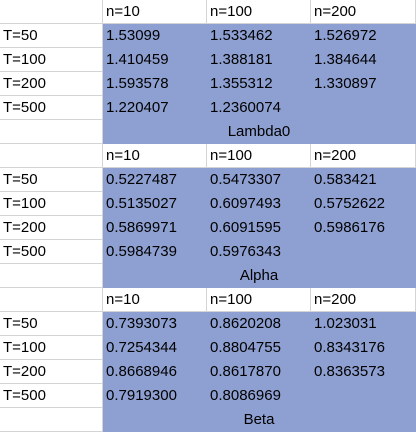 The height and width of the screenshot is (432, 416). I want to click on value-cell: 1.384644, so click(363, 60).